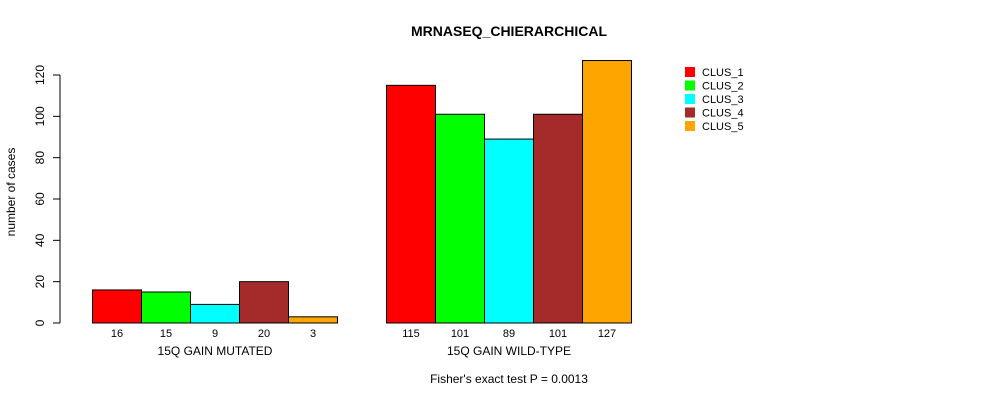  What do you see at coordinates (509, 334) in the screenshot?
I see `bar-value-label: 89` at bounding box center [509, 334].